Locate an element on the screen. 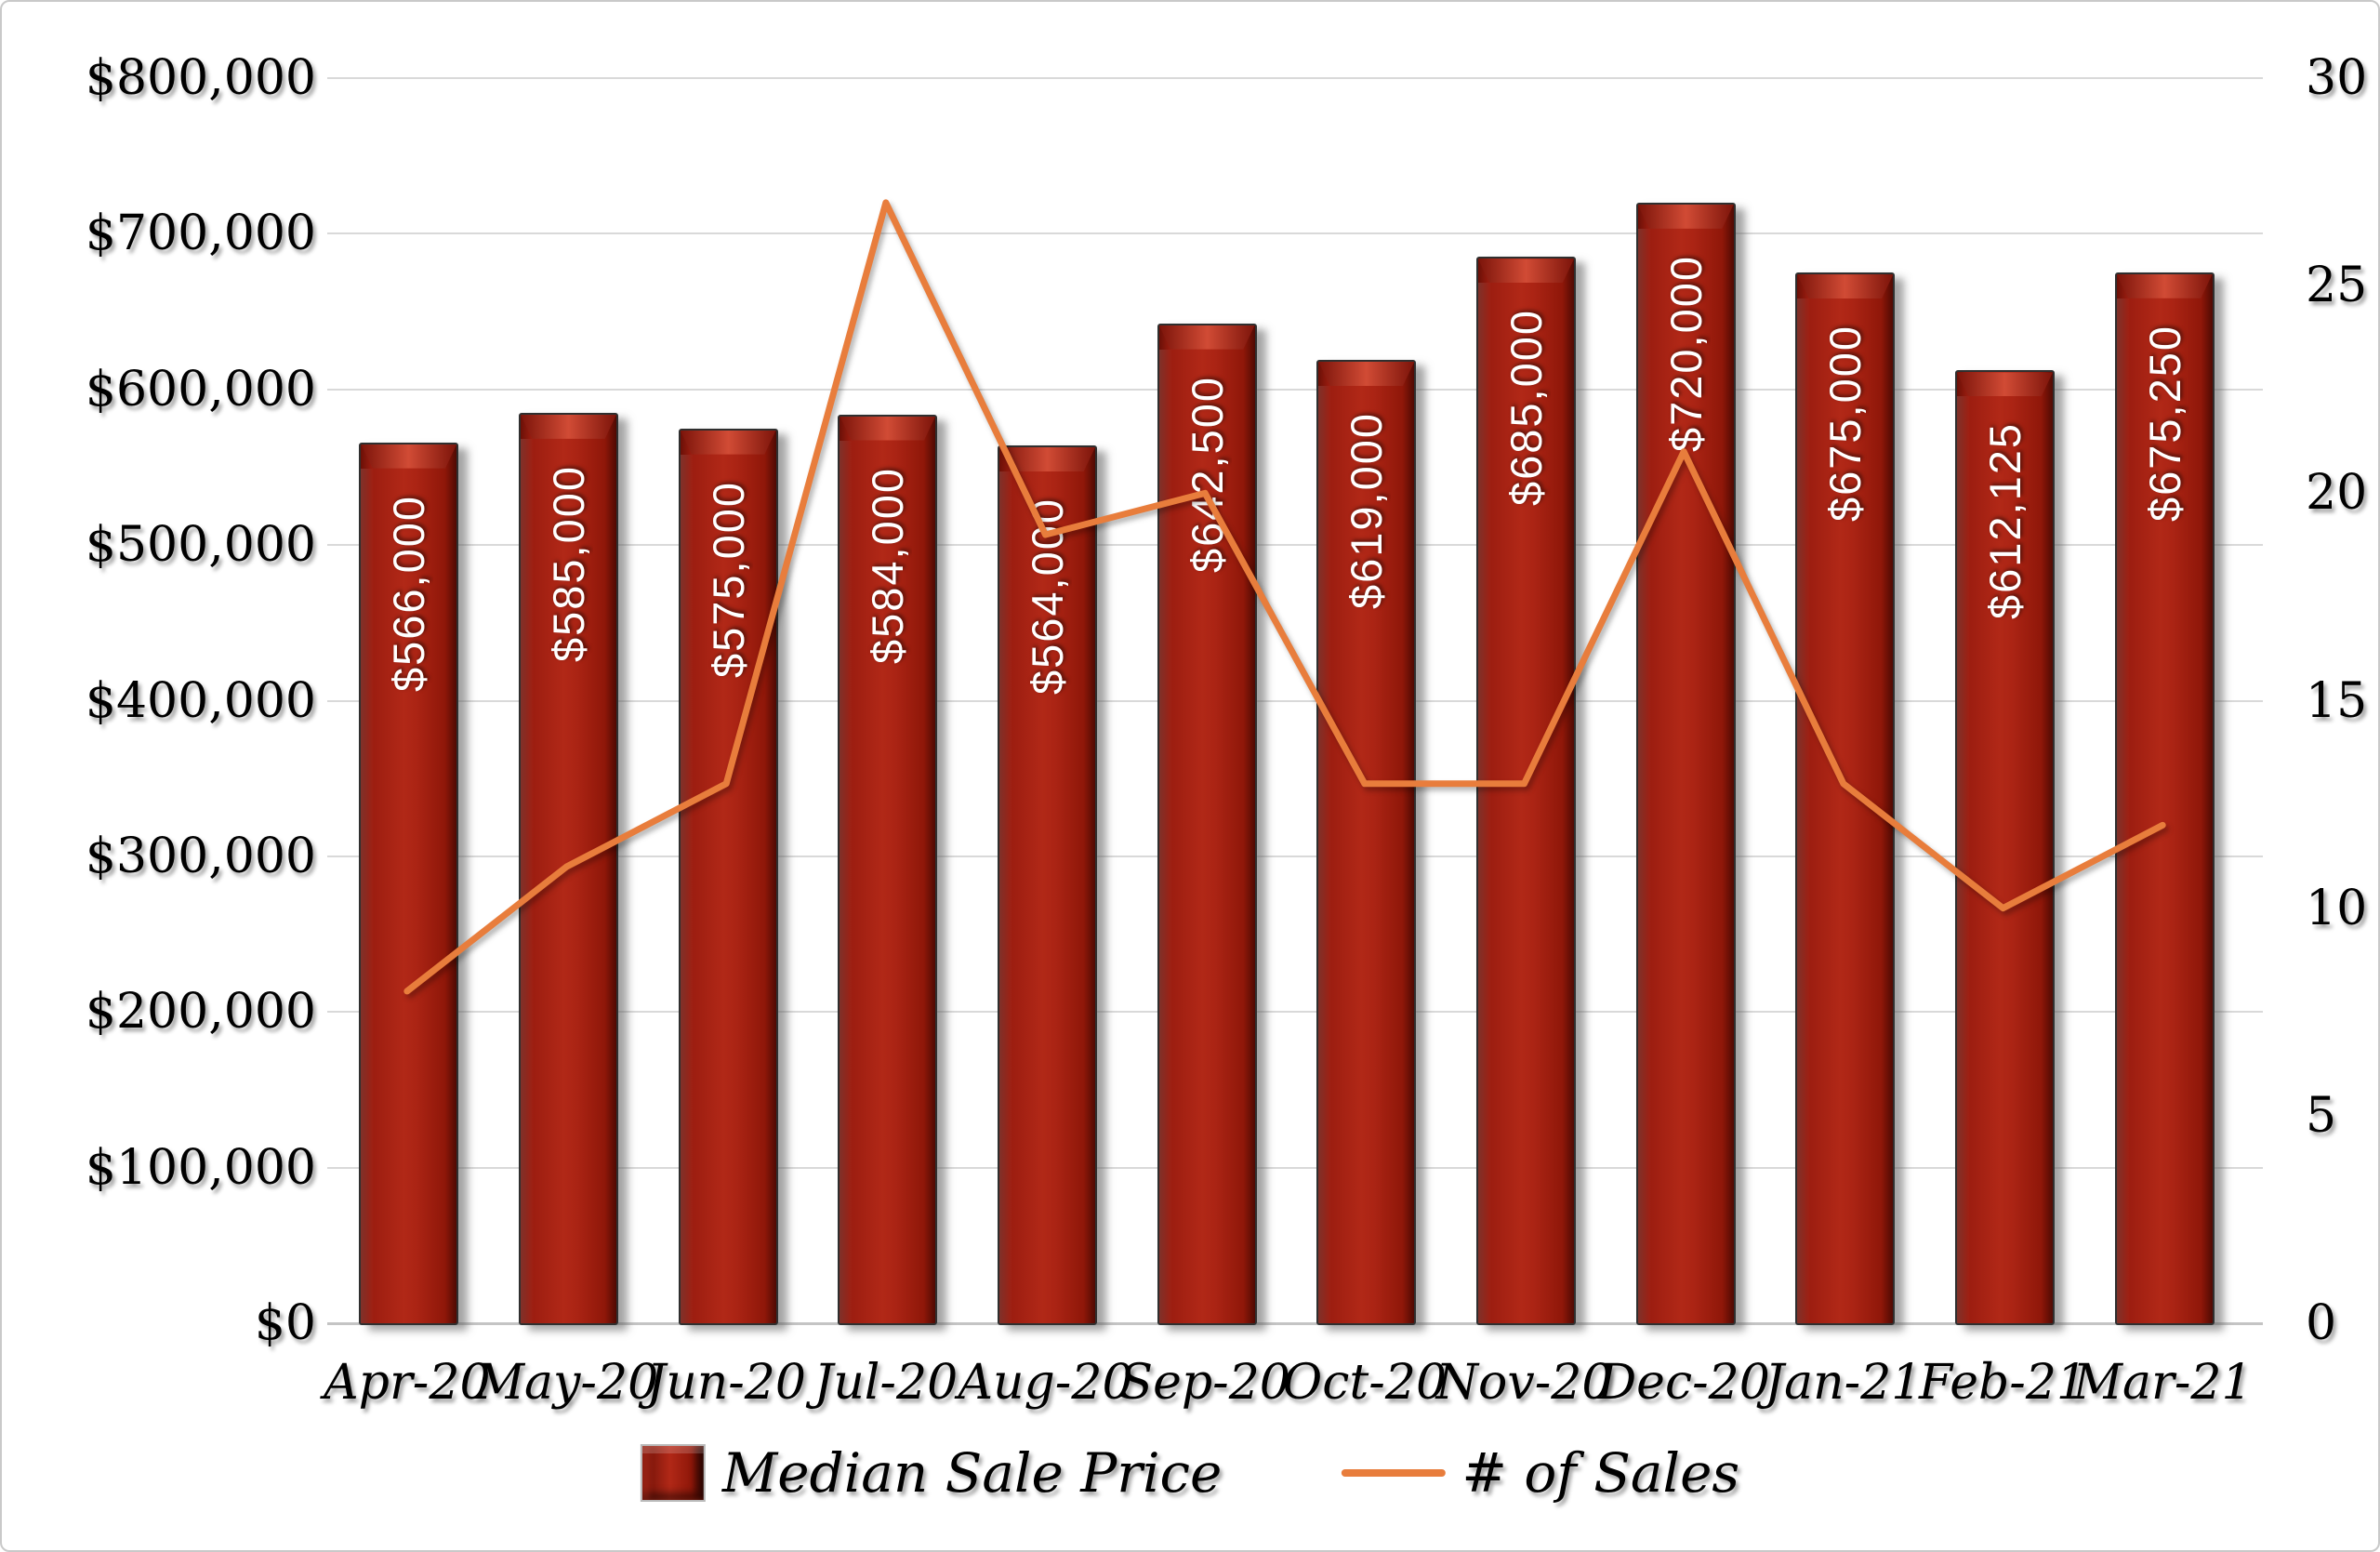  x-axis-tick-label: Aug-20 is located at coordinates (1045, 1383).